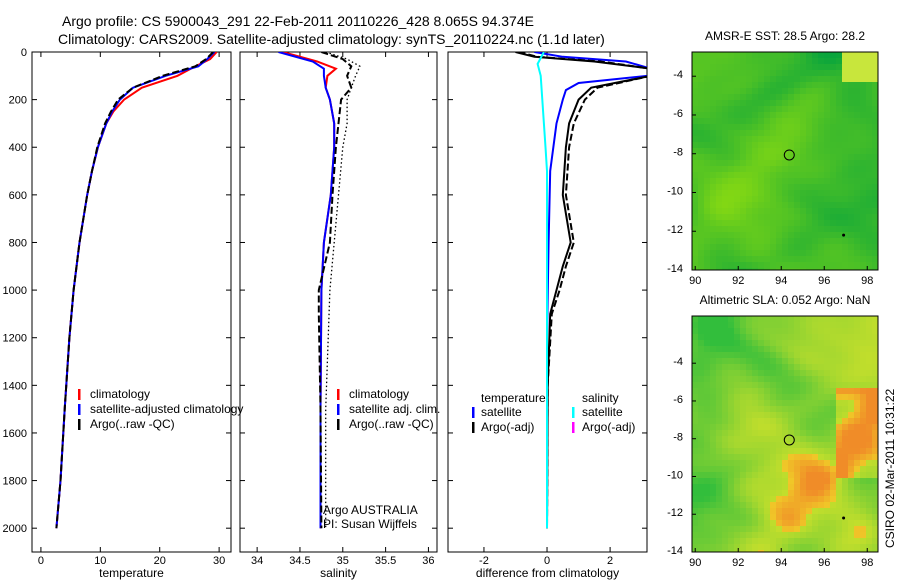 The width and height of the screenshot is (900, 580). Describe the element at coordinates (678, 400) in the screenshot. I see `y-tick-label: -6` at that location.